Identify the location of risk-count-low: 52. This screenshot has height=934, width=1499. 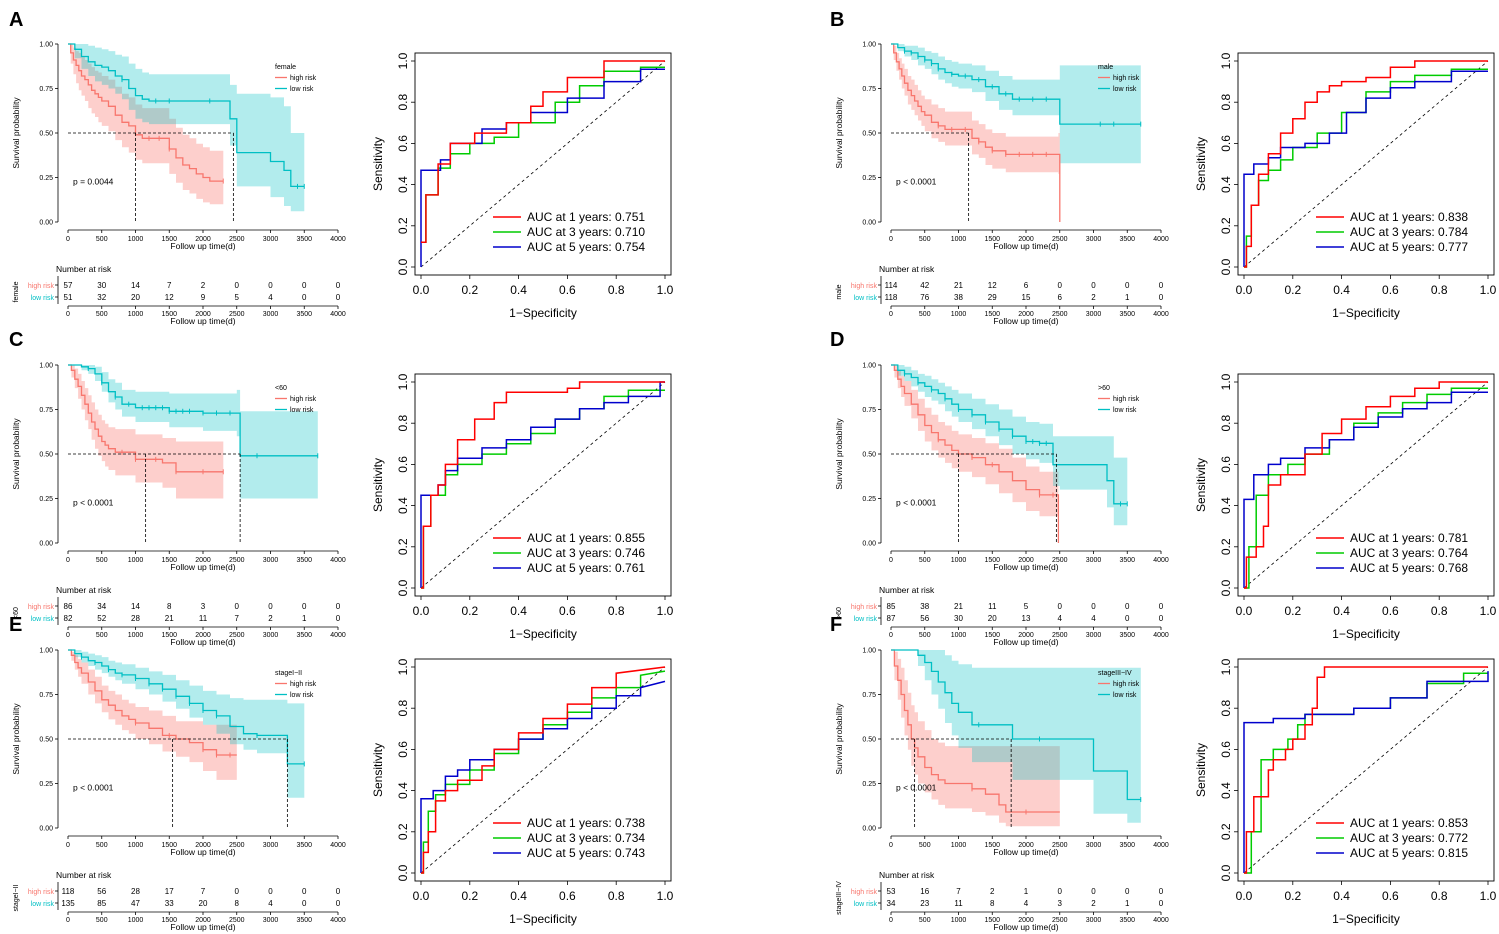
(101, 618).